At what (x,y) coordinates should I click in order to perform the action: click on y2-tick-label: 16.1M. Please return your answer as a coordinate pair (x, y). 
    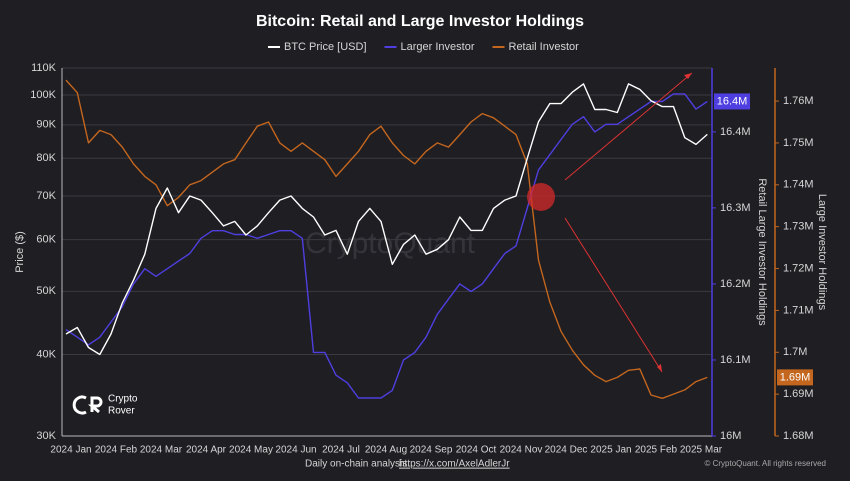
    Looking at the image, I should click on (735, 360).